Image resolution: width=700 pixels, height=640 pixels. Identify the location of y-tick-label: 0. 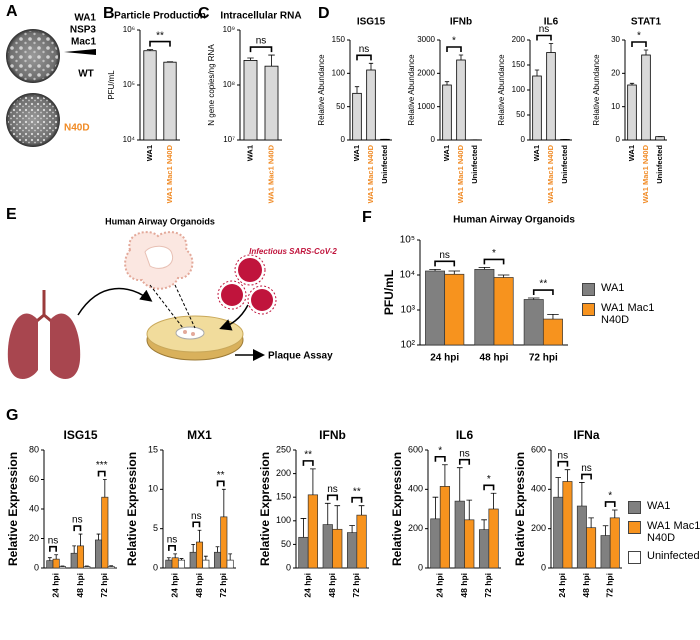
(288, 567).